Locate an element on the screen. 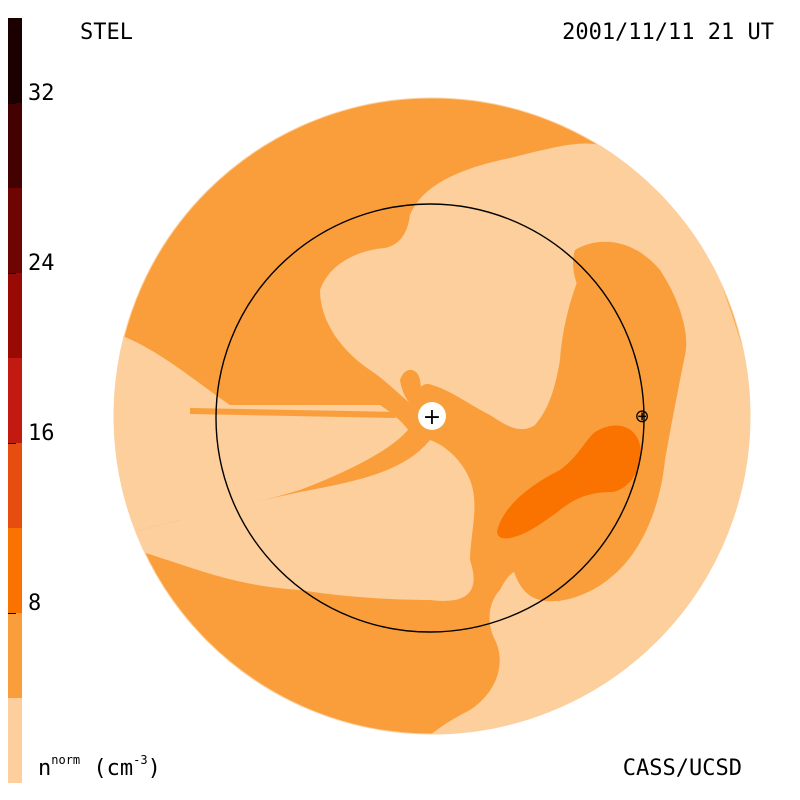 The width and height of the screenshot is (800, 800). density-streamer is located at coordinates (411, 389).